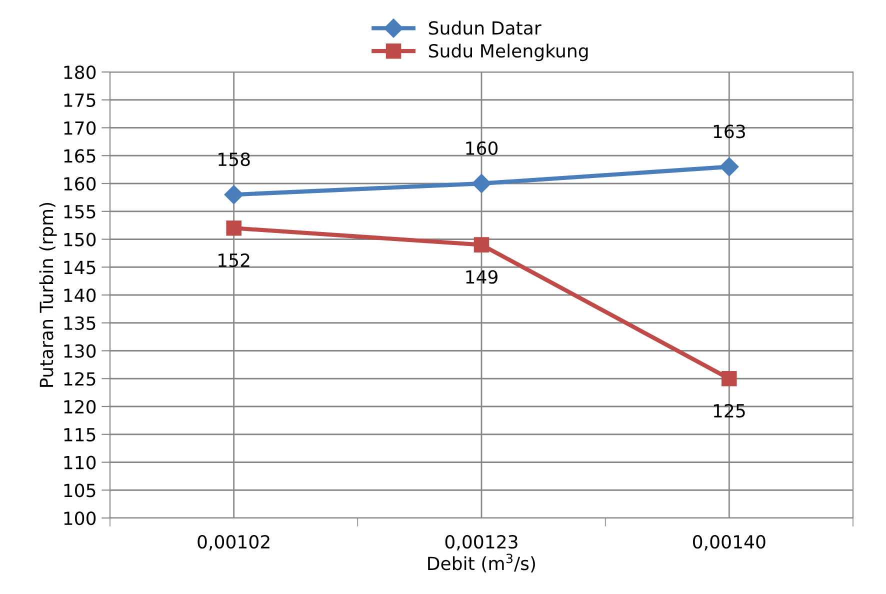  Describe the element at coordinates (80, 518) in the screenshot. I see `y-tick-label: 100` at that location.